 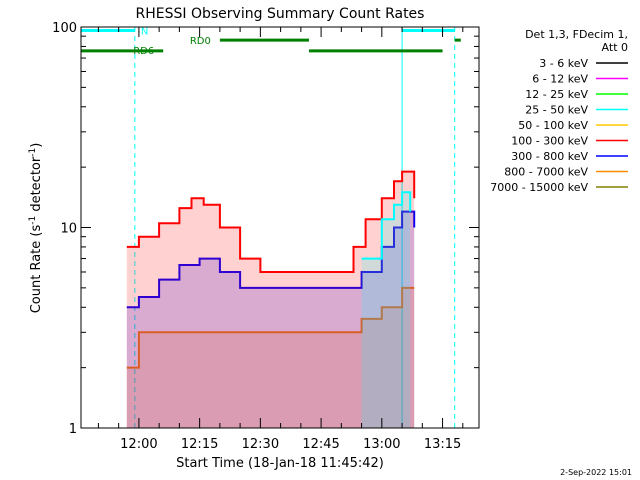 I want to click on y-axis-label: Count Rate (s-1 detector-1), so click(x=36, y=228).